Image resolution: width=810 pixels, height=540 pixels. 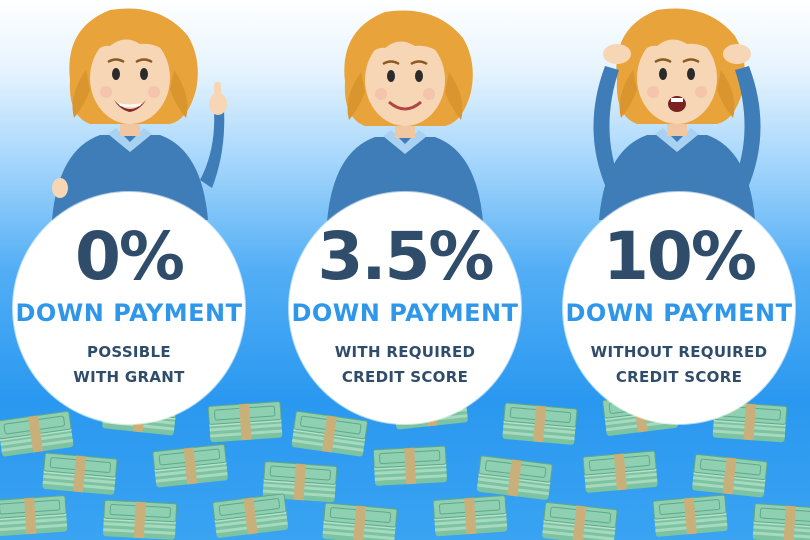 What do you see at coordinates (138, 114) in the screenshot?
I see `woman-happy-illustration` at bounding box center [138, 114].